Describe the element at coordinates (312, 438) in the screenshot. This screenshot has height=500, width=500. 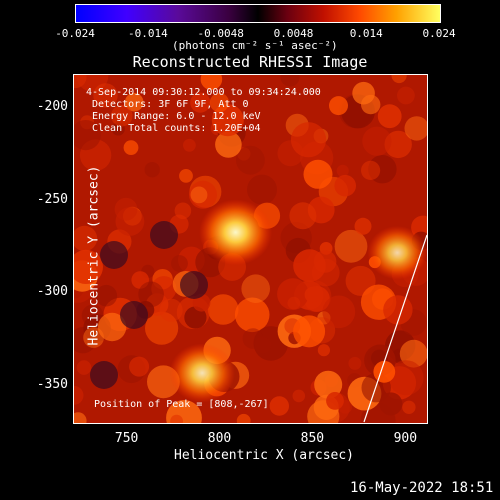
I see `x-tick-label: 850` at that location.